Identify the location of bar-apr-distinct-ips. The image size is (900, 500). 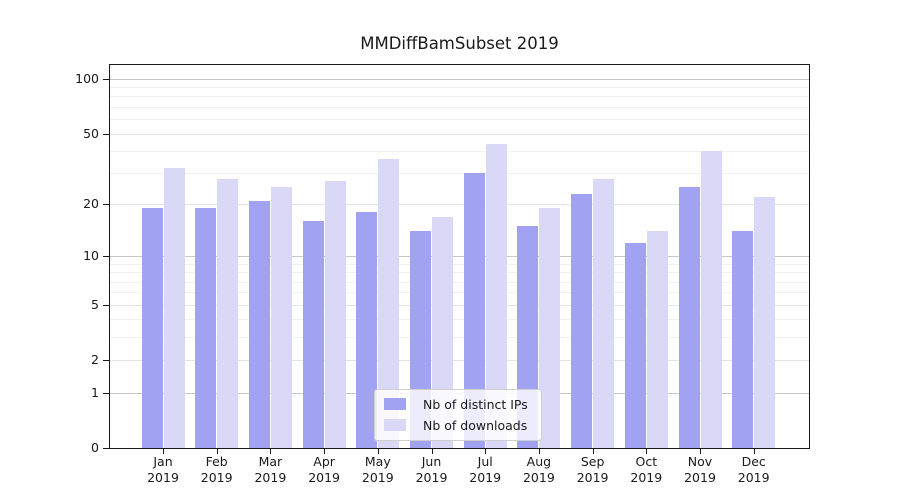
(313, 334).